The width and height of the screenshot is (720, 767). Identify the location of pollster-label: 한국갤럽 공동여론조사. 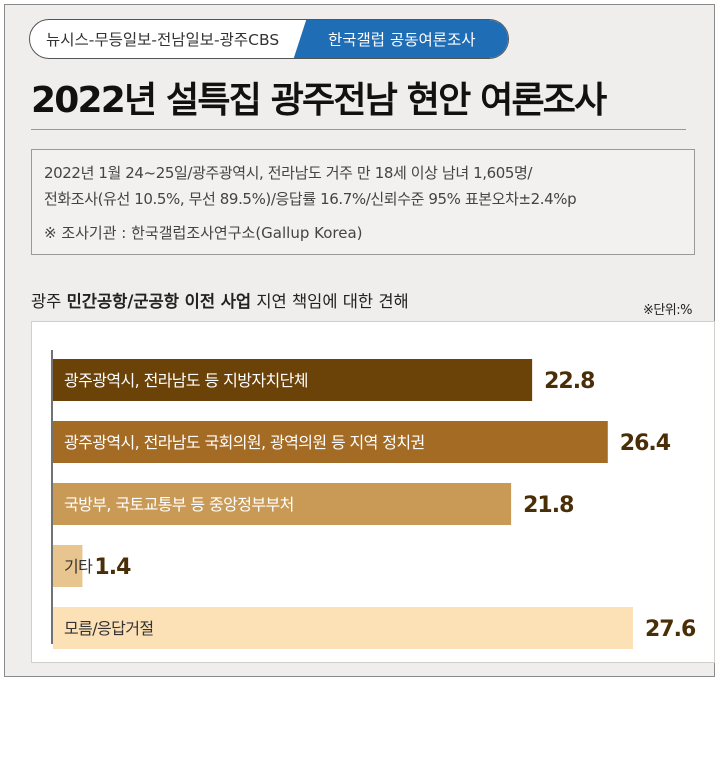
(410, 39).